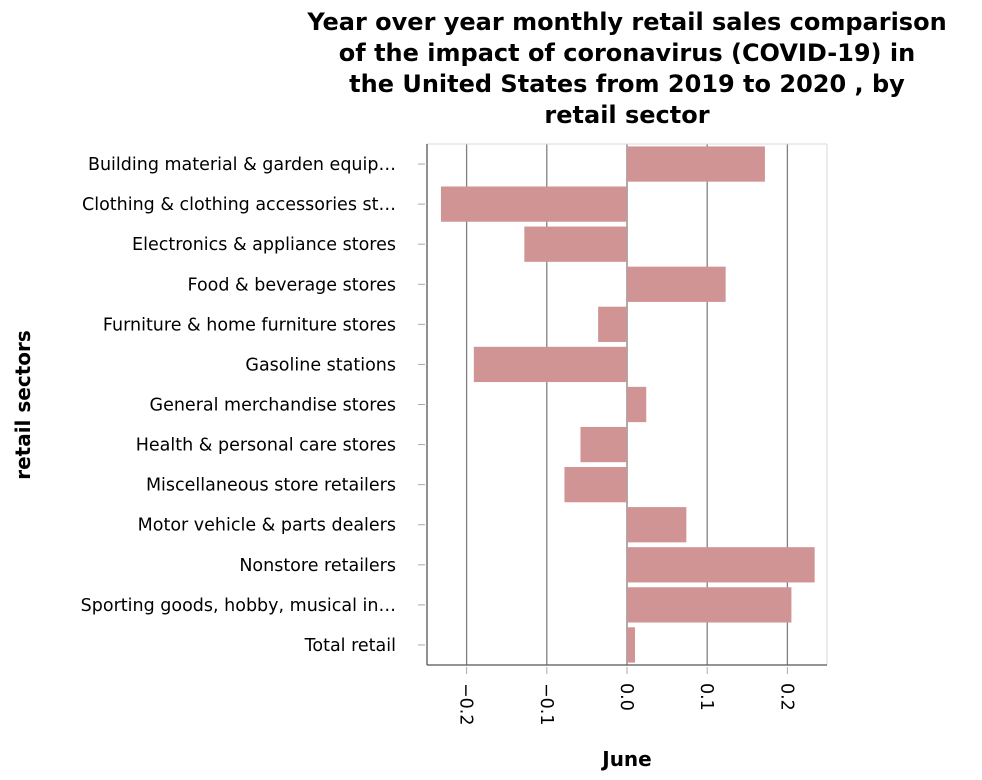 This screenshot has height=780, width=982. What do you see at coordinates (249, 325) in the screenshot?
I see `y-tick-label: Furniture & home furniture stores` at bounding box center [249, 325].